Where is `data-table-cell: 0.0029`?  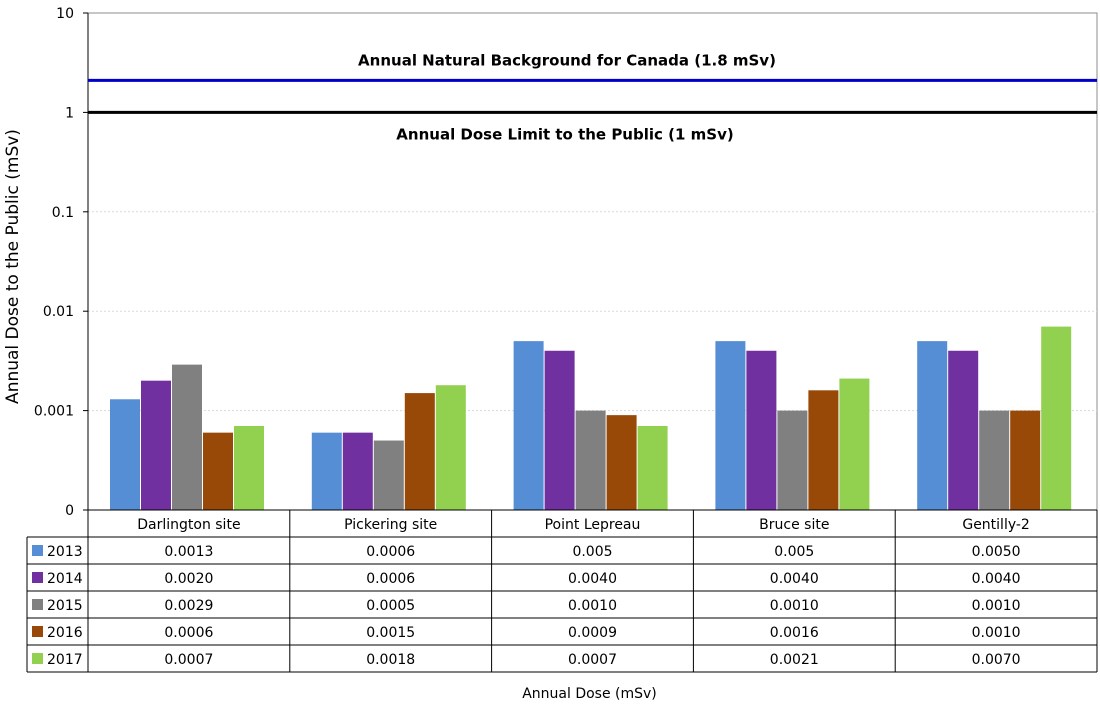
data-table-cell: 0.0029 is located at coordinates (188, 606).